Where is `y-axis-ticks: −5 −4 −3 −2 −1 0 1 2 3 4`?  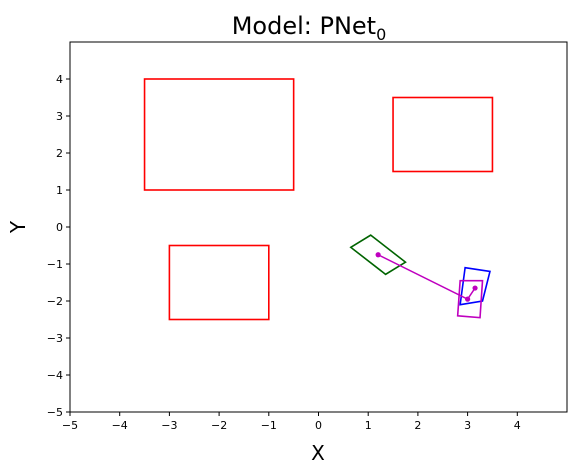 y-axis-ticks: −5 −4 −3 −2 −1 0 1 2 3 4 is located at coordinates (58, 246).